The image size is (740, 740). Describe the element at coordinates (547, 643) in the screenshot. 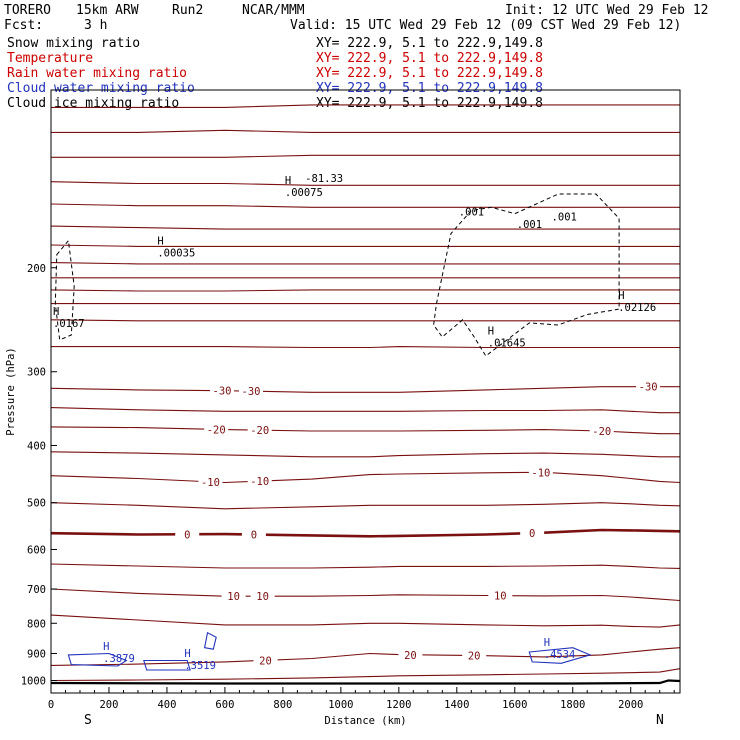

I see `cloud-water-max-marker: H` at that location.